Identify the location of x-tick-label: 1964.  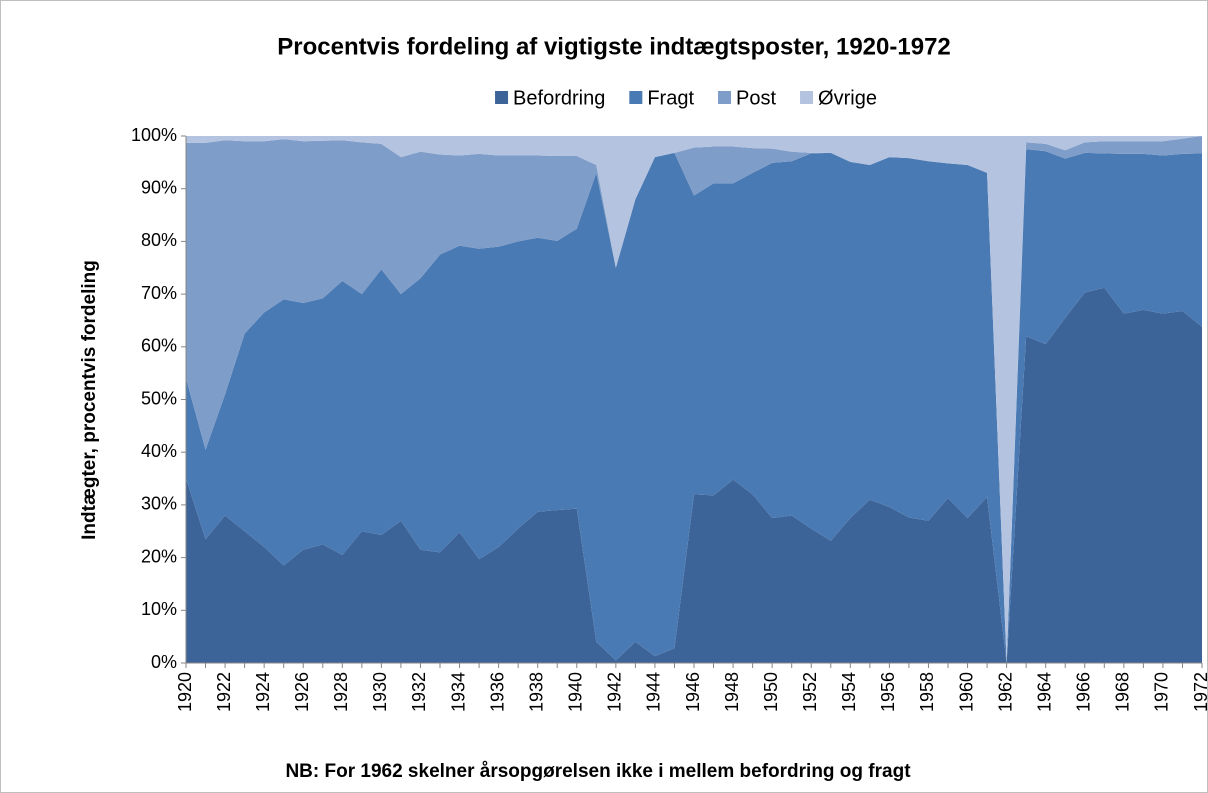
(1044, 692).